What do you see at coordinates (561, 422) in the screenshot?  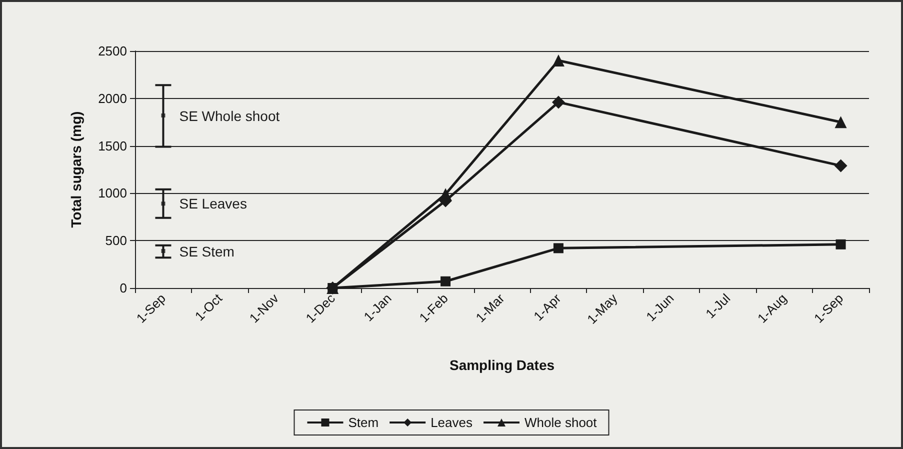 I see `legend-label: Whole shoot` at bounding box center [561, 422].